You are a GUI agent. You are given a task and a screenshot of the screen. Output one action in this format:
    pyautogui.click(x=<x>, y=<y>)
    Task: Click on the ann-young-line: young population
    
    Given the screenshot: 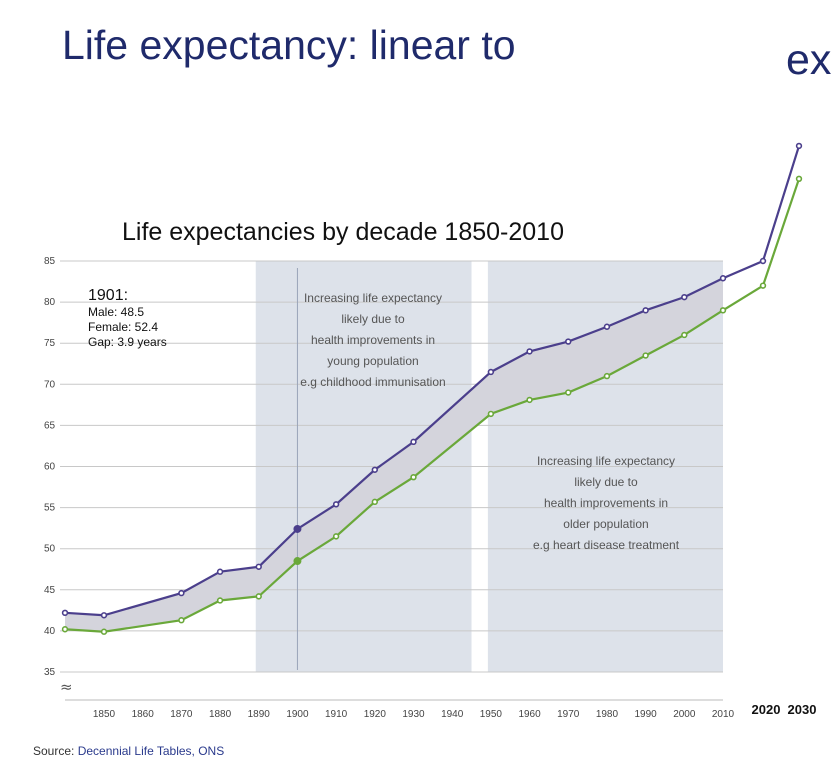 What is the action you would take?
    pyautogui.click(x=372, y=361)
    